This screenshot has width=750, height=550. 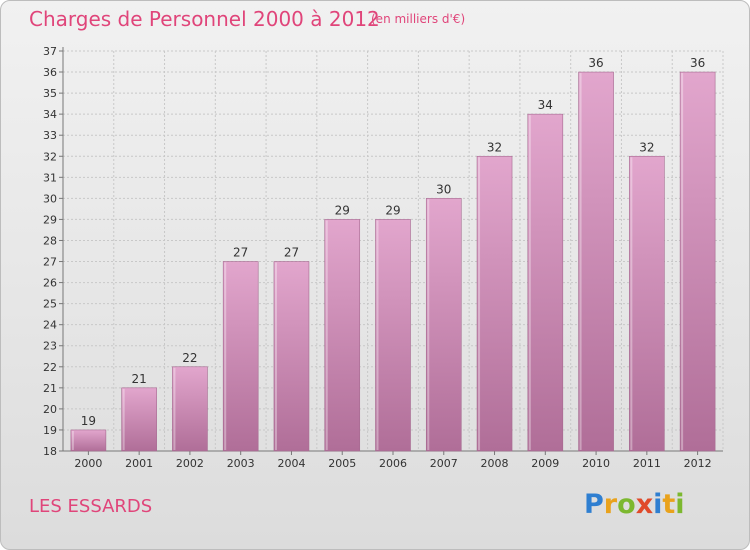 I want to click on data-label: 34, so click(x=545, y=105).